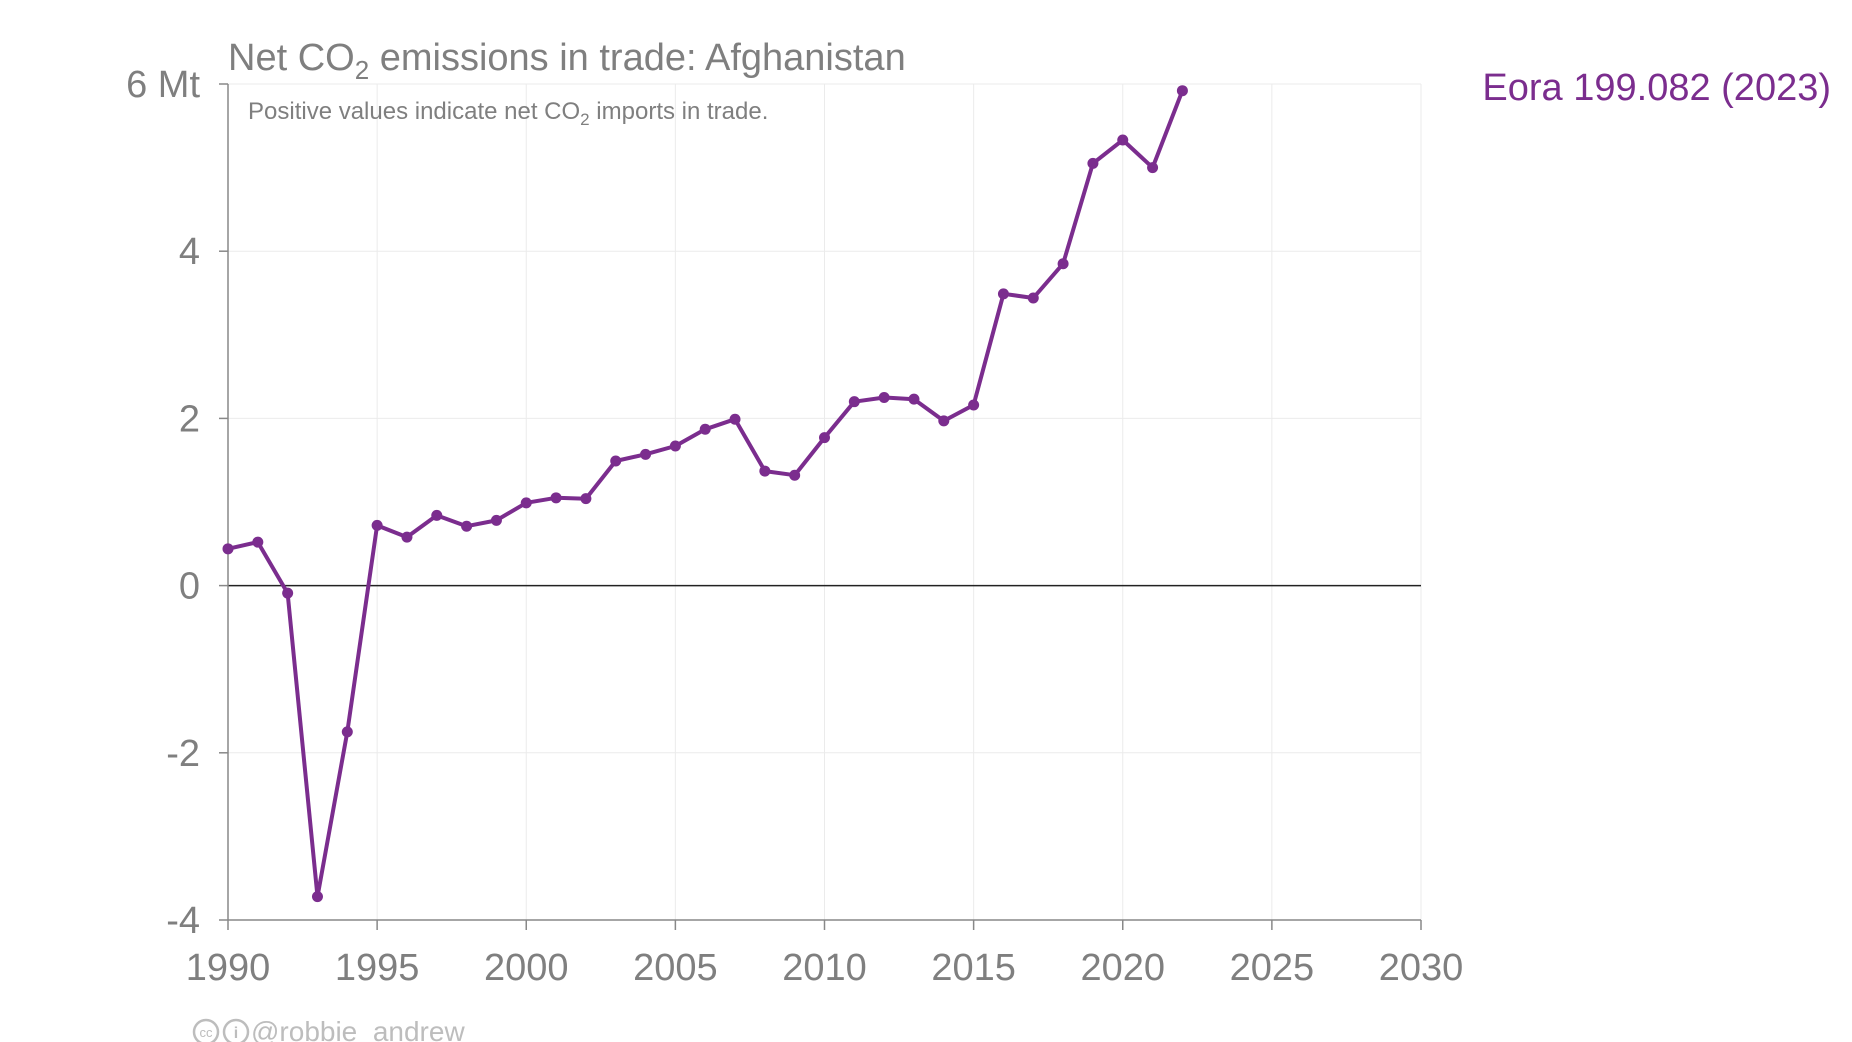 The height and width of the screenshot is (1042, 1852). What do you see at coordinates (183, 754) in the screenshot?
I see `y-tick-label: -2` at bounding box center [183, 754].